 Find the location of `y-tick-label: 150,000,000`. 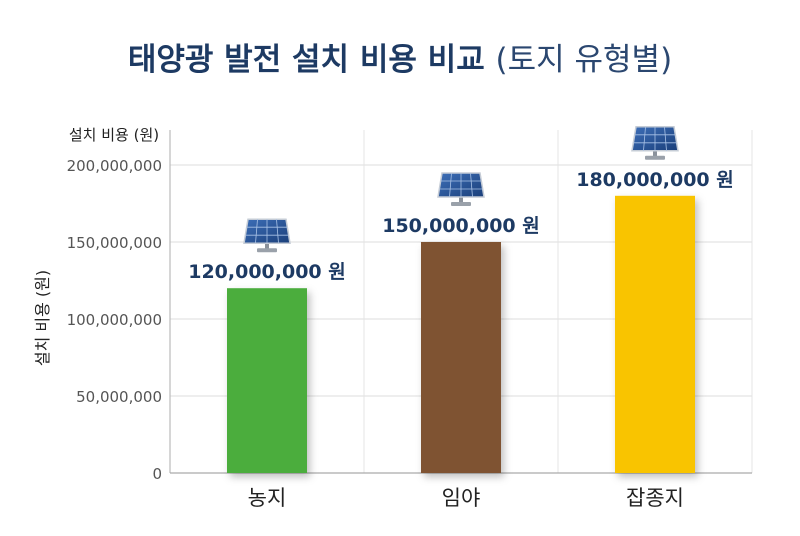

y-tick-label: 150,000,000 is located at coordinates (114, 243).